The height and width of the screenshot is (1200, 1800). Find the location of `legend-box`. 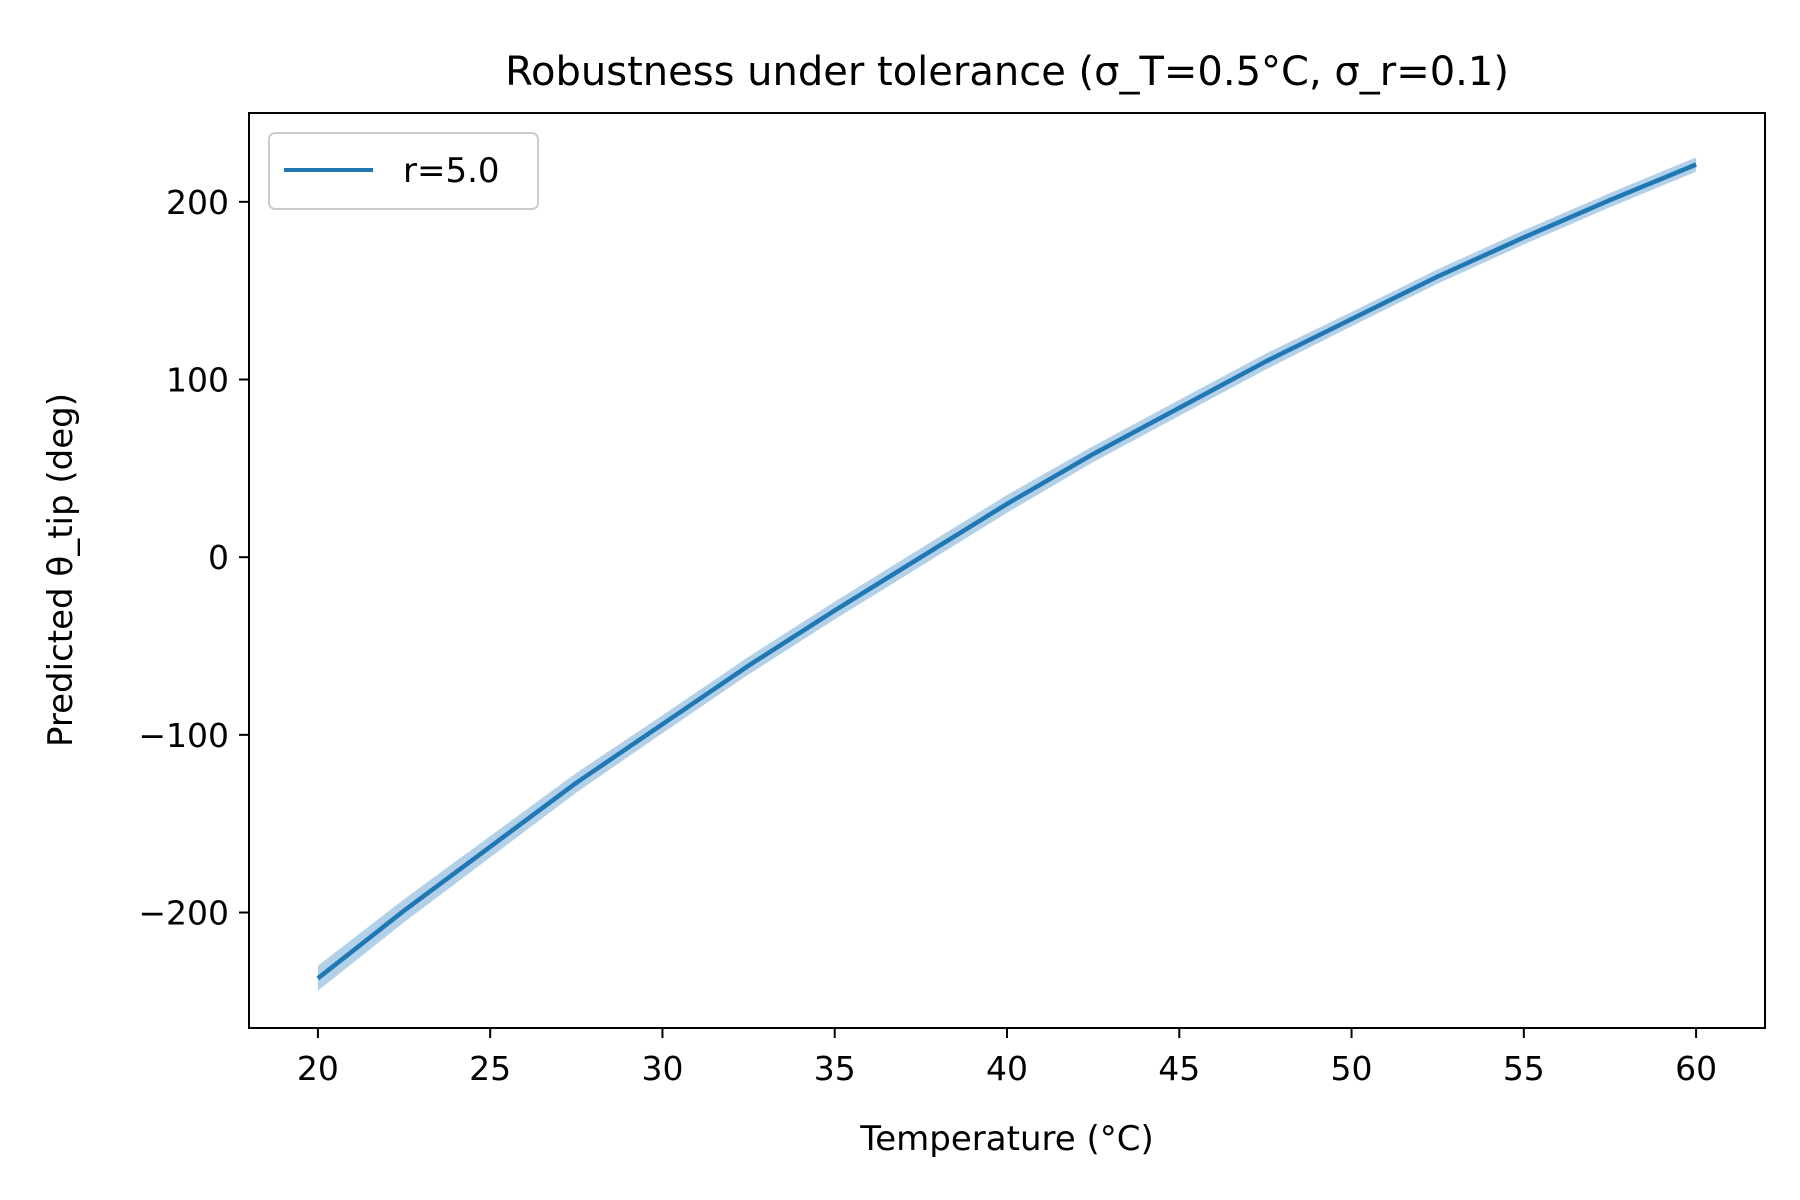

legend-box is located at coordinates (403, 171).